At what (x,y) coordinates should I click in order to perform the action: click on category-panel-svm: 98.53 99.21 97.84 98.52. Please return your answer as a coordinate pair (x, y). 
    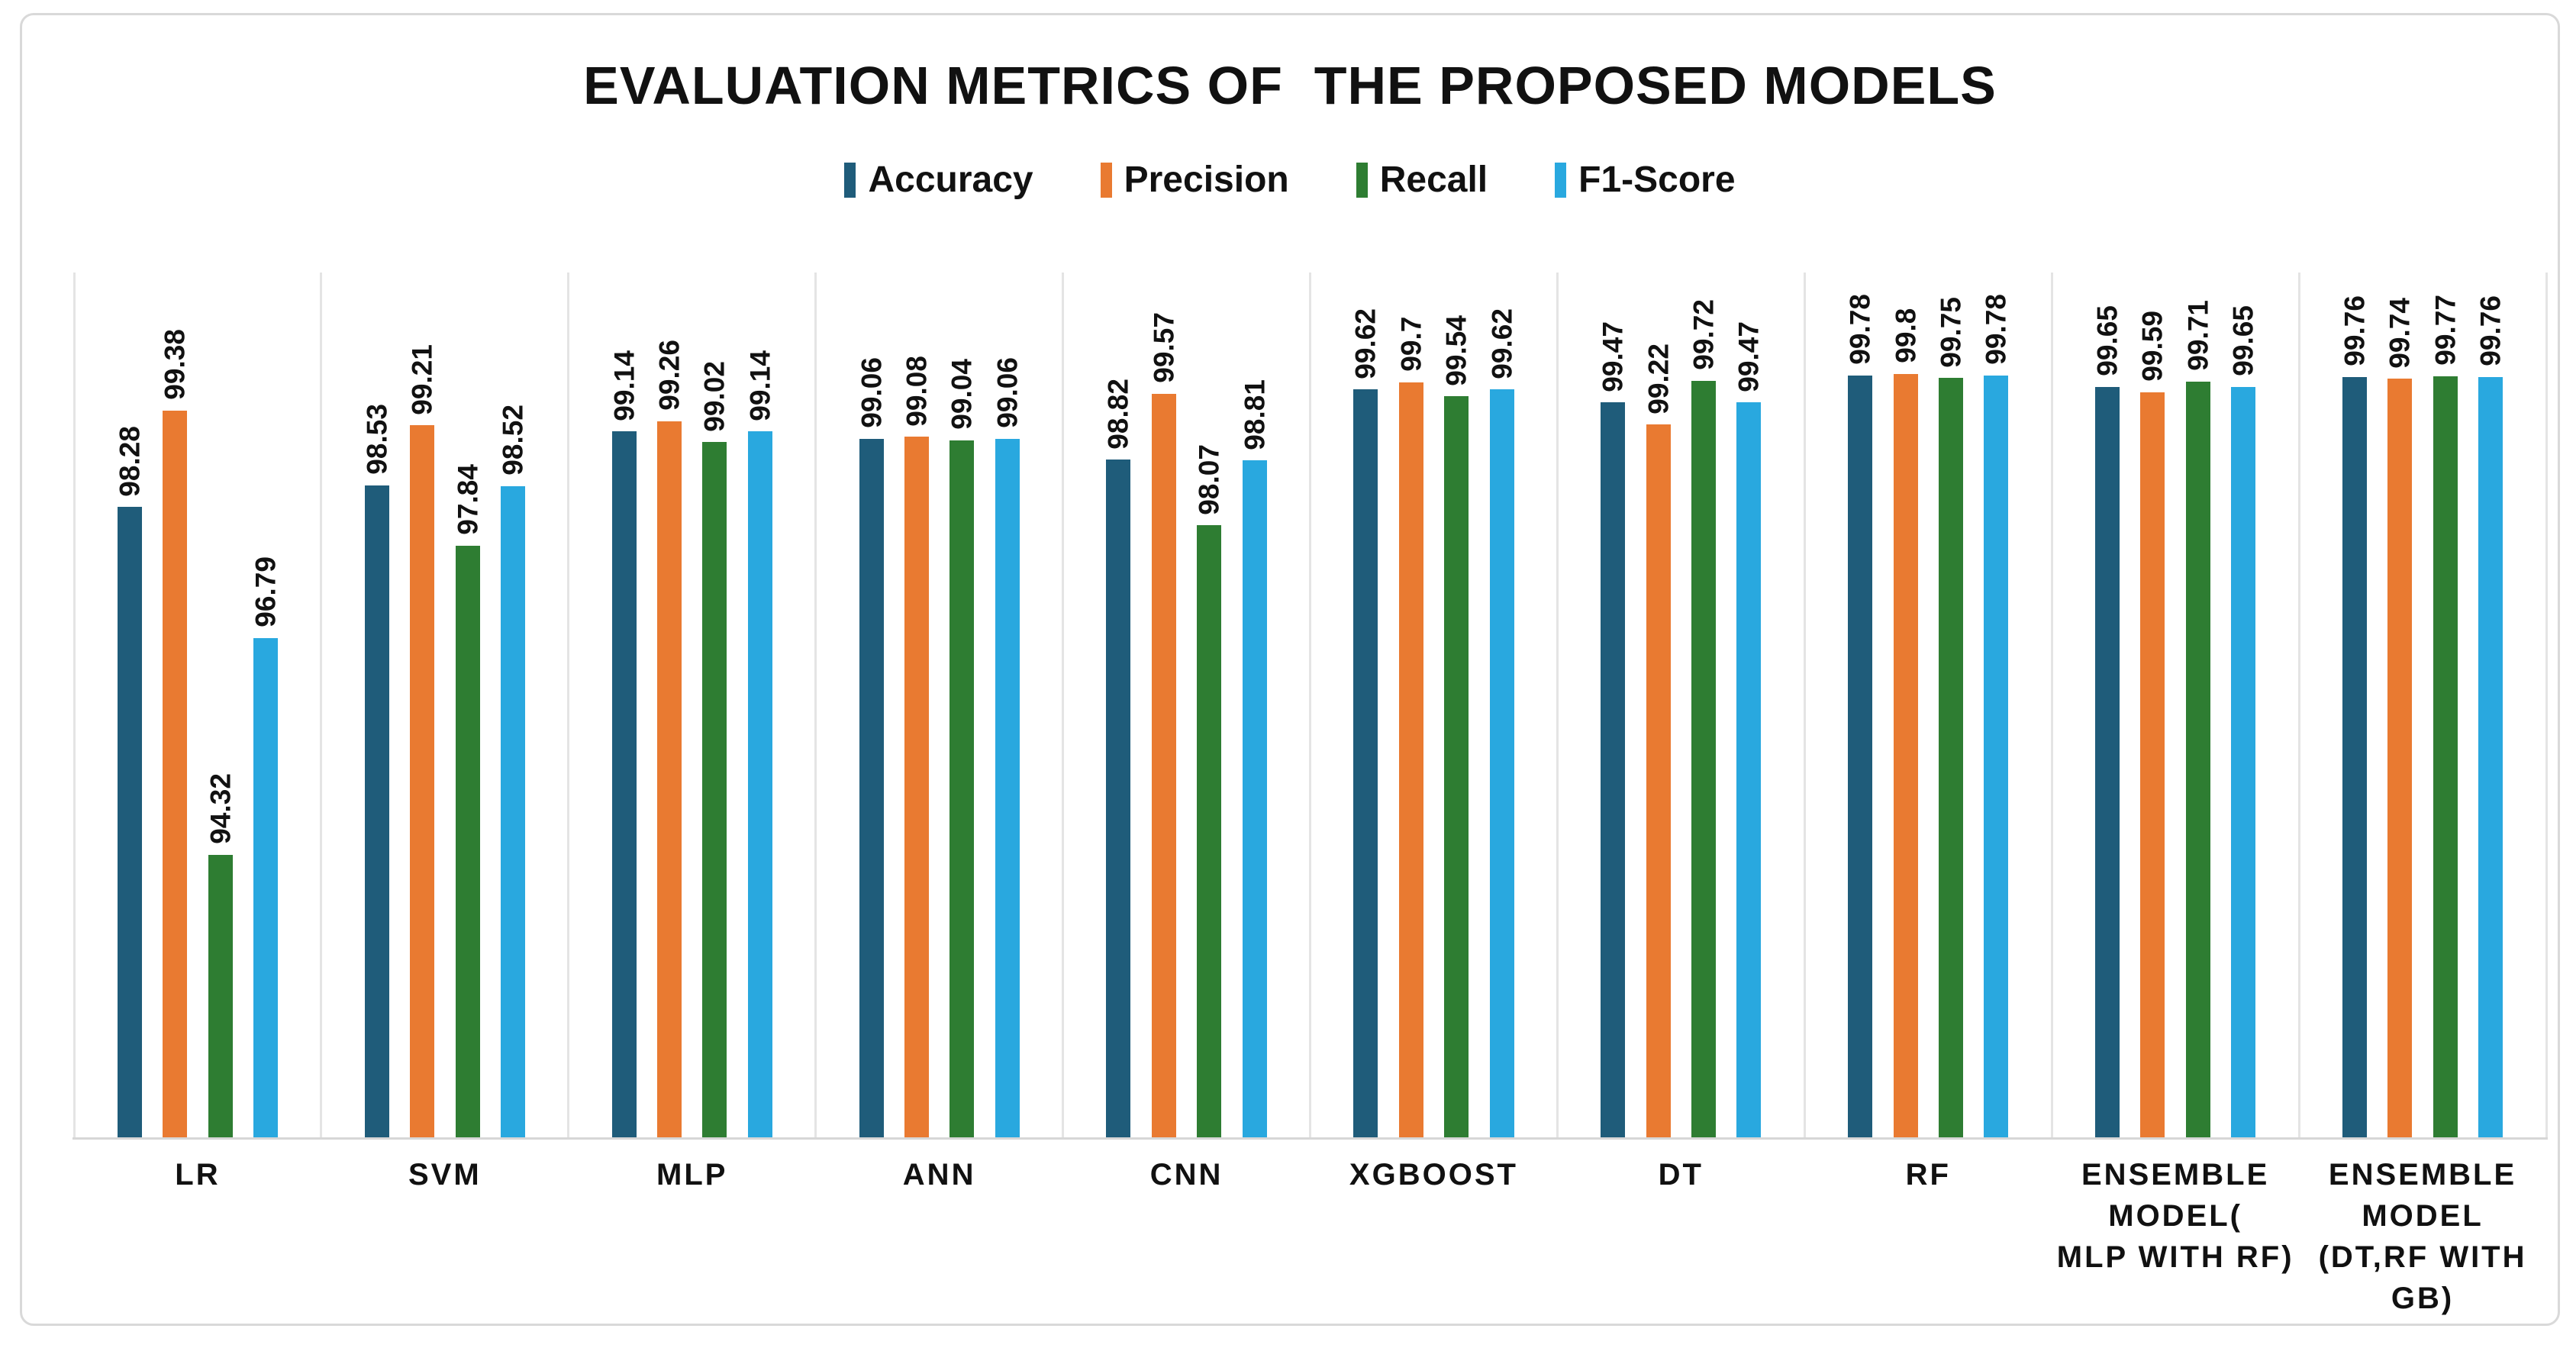
    Looking at the image, I should click on (445, 705).